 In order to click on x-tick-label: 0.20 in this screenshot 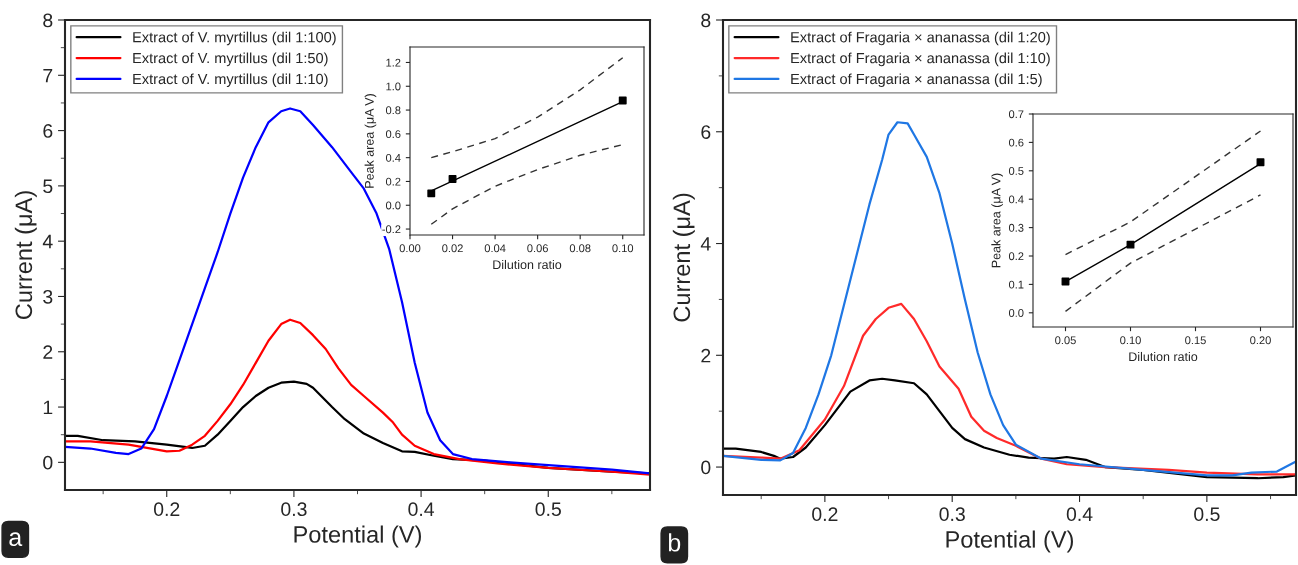, I will do `click(1260, 340)`.